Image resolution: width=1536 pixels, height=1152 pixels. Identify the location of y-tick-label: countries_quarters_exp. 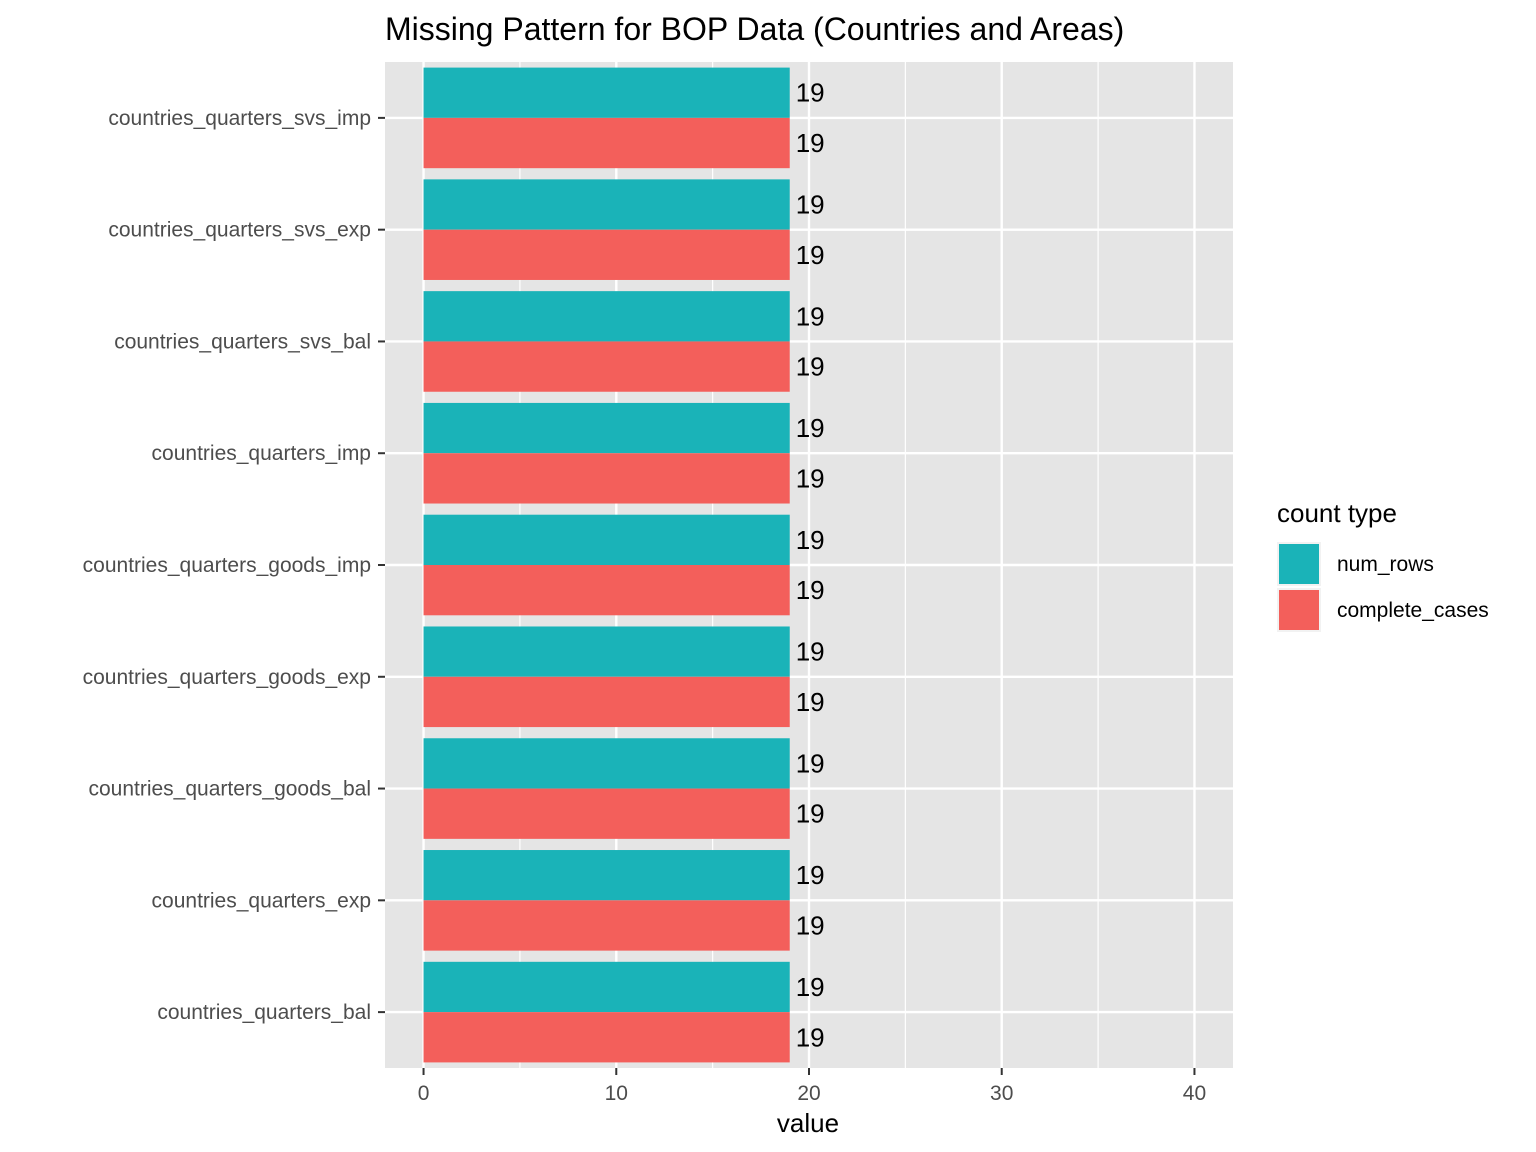
(261, 900).